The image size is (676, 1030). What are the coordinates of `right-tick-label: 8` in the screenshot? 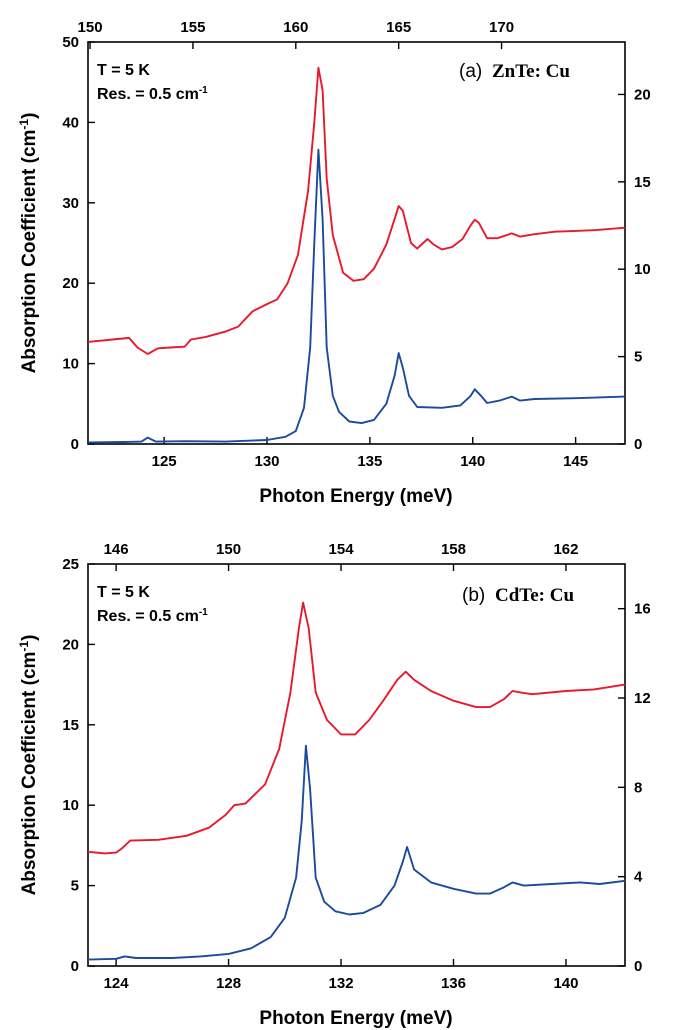 It's located at (638, 787).